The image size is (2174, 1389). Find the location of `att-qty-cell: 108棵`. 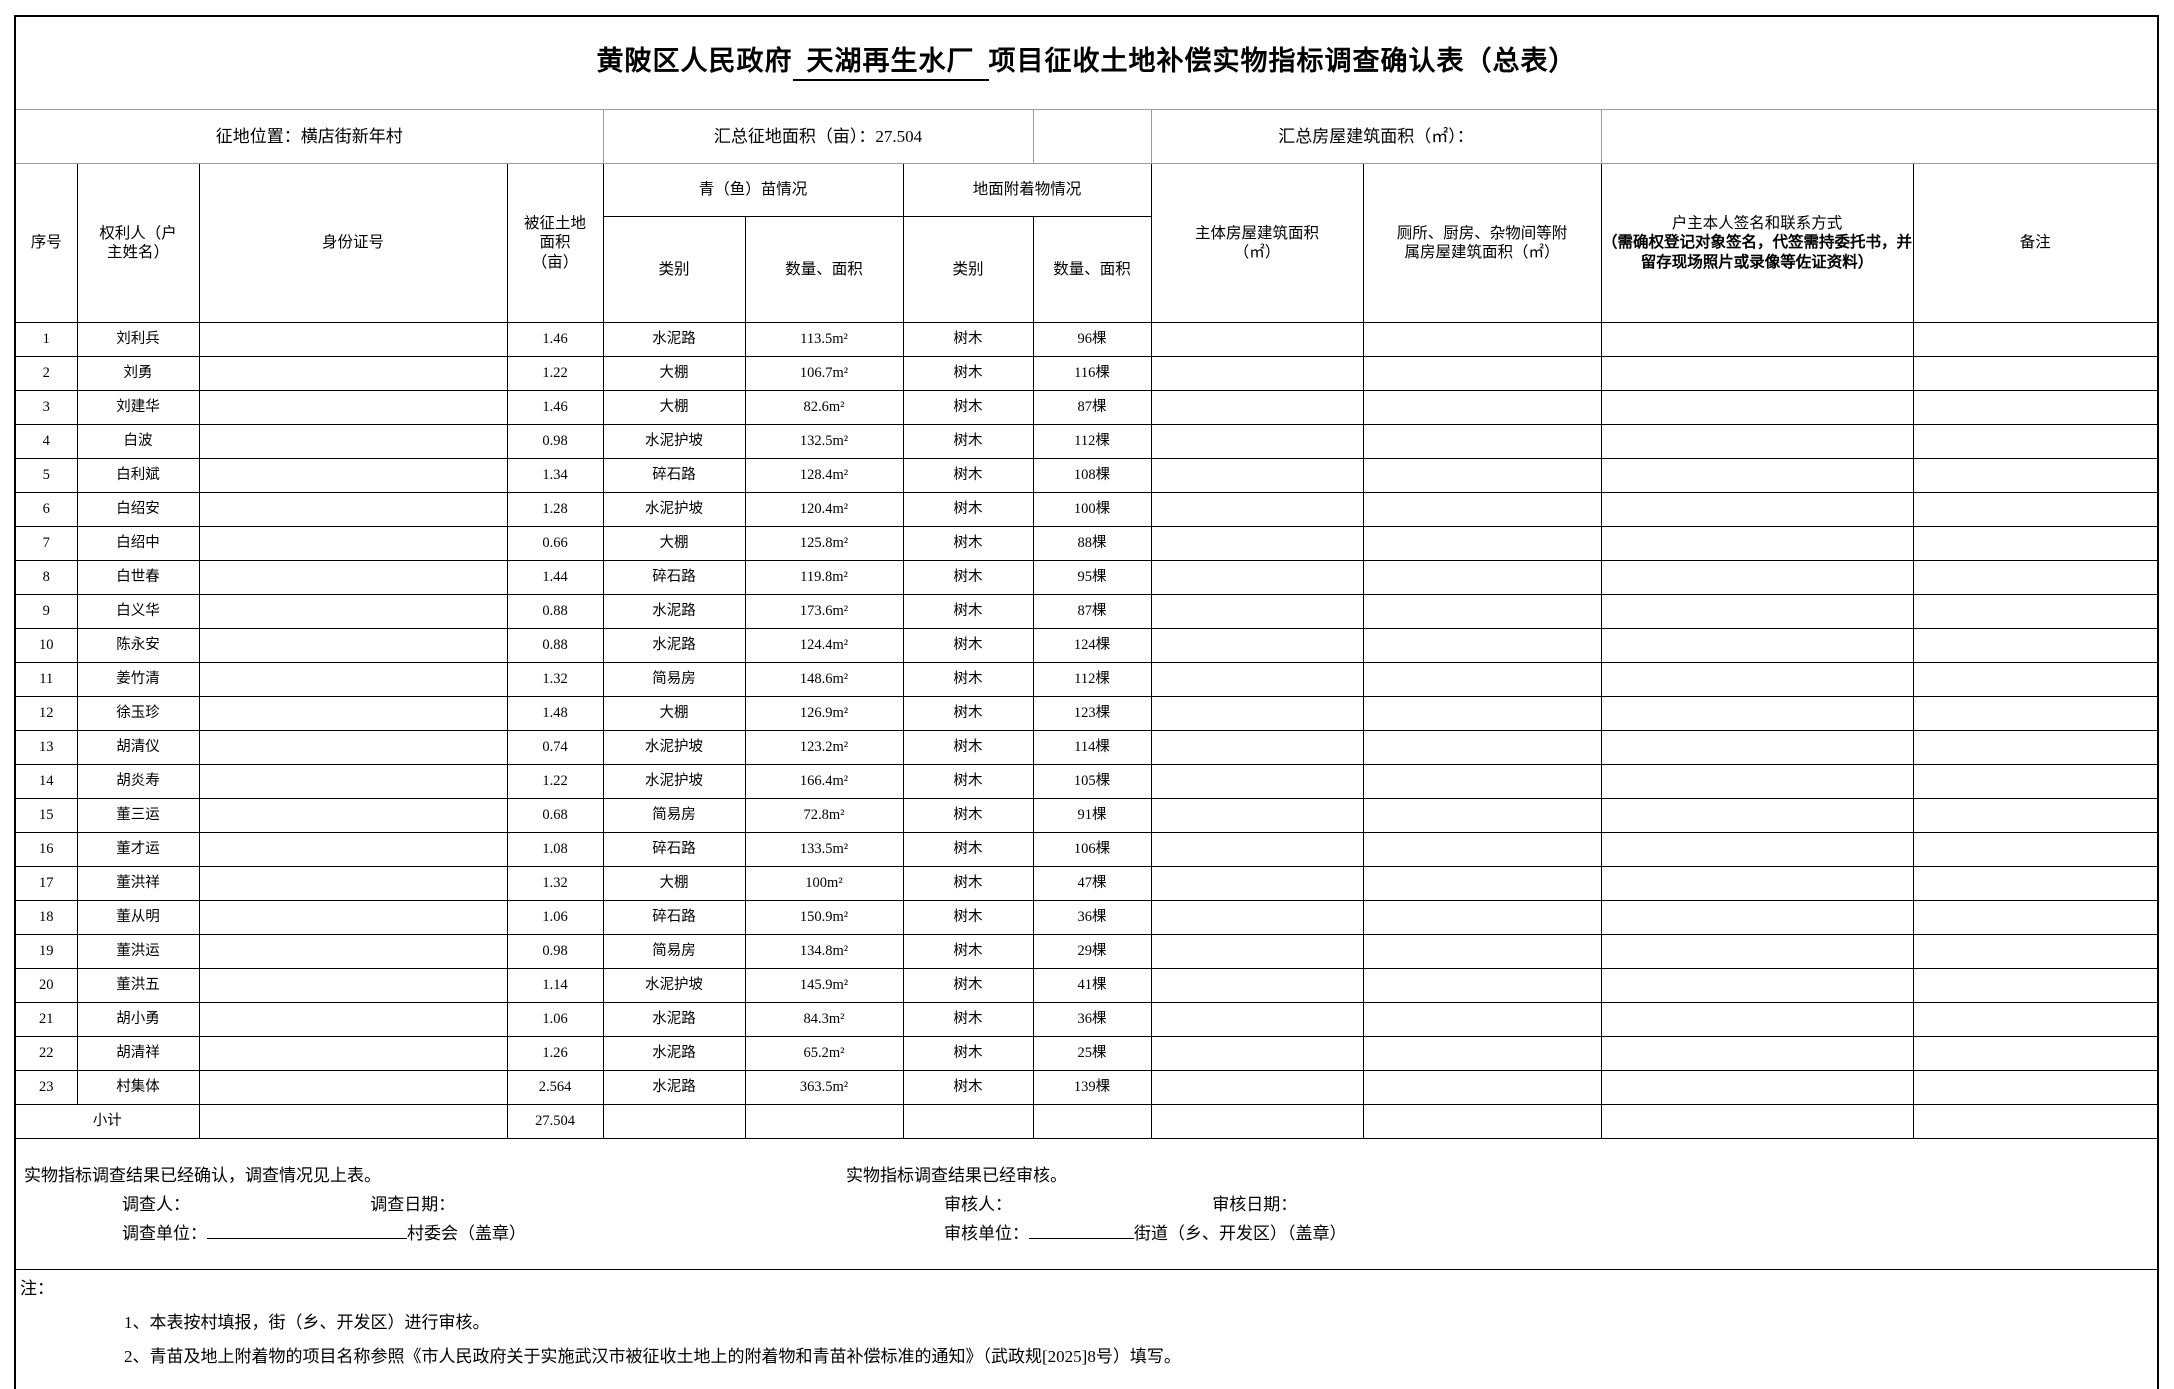

att-qty-cell: 108棵 is located at coordinates (1092, 475).